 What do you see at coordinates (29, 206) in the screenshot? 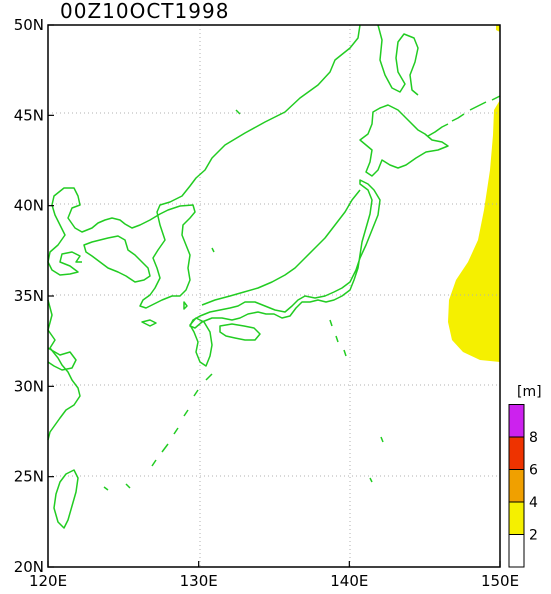
I see `lat-tick-label: 40N` at bounding box center [29, 206].